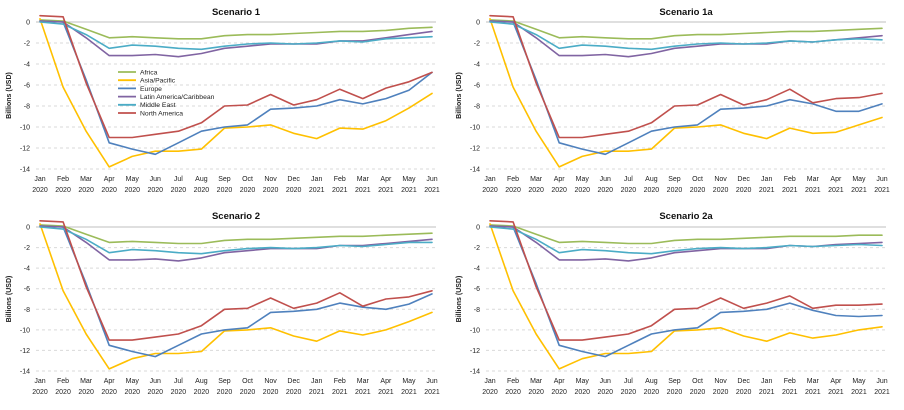  What do you see at coordinates (236, 216) in the screenshot?
I see `chart-title: Scenario 2` at bounding box center [236, 216].